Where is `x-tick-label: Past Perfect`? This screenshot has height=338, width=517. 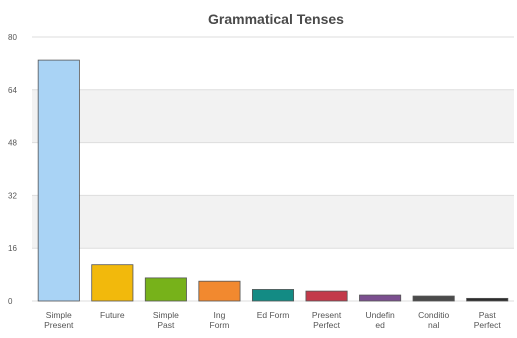
x-tick-label: Past Perfect is located at coordinates (488, 320).